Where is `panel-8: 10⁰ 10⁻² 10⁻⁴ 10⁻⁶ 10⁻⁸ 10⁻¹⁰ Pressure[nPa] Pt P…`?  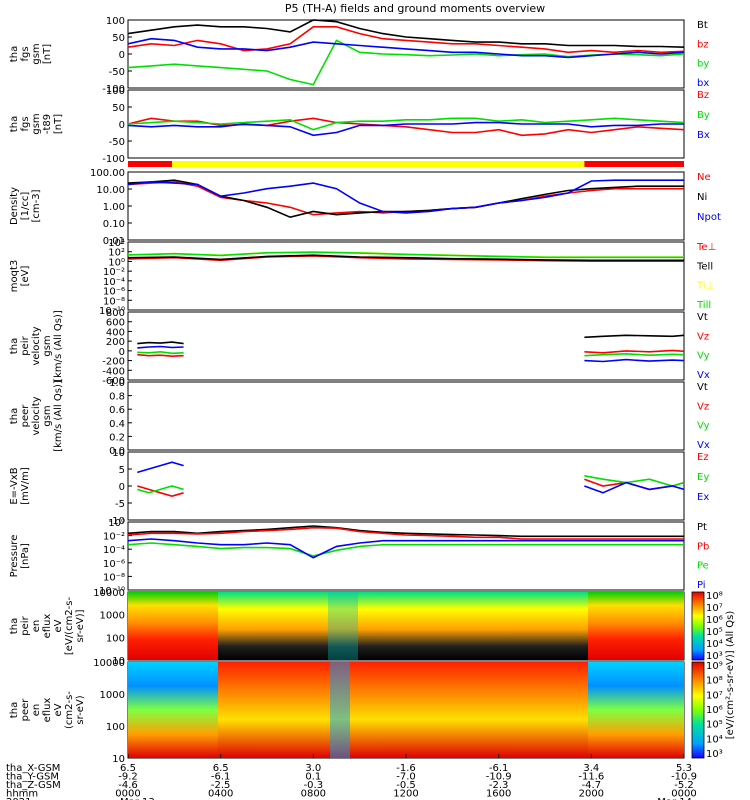
panel-8: 10⁰ 10⁻² 10⁻⁴ 10⁻⁶ 10⁻⁸ 10⁻¹⁰ Pressure[nPa] Pt P… is located at coordinates (359, 557).